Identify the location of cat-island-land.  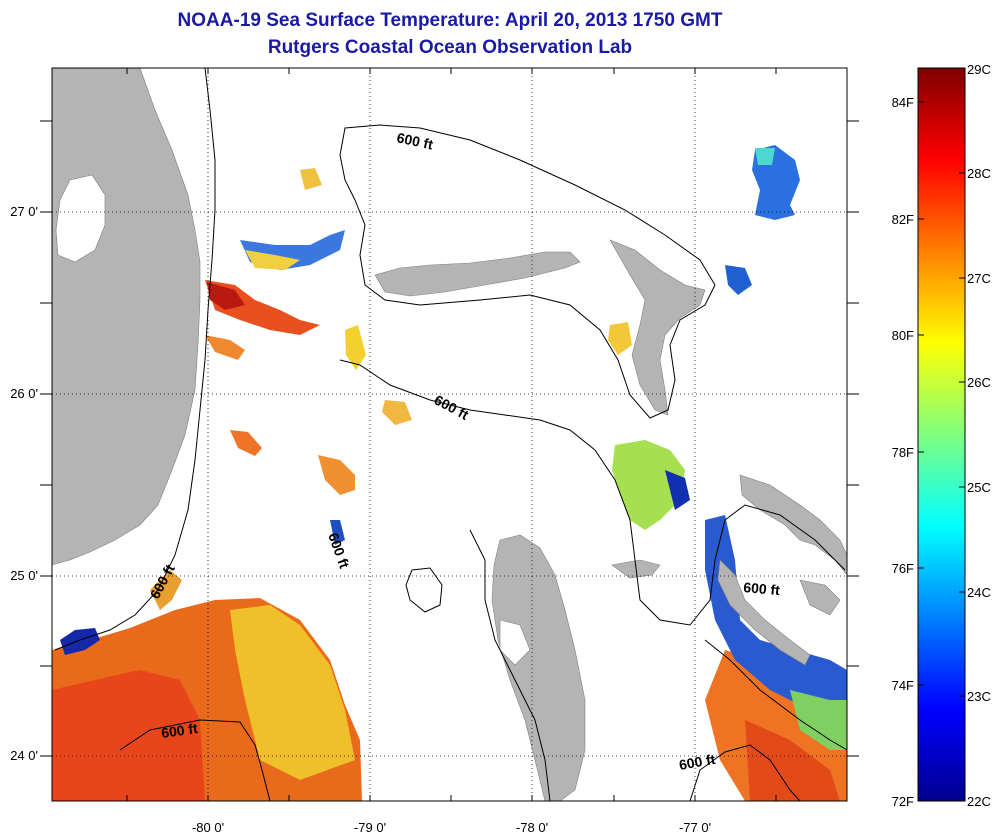
(820, 597).